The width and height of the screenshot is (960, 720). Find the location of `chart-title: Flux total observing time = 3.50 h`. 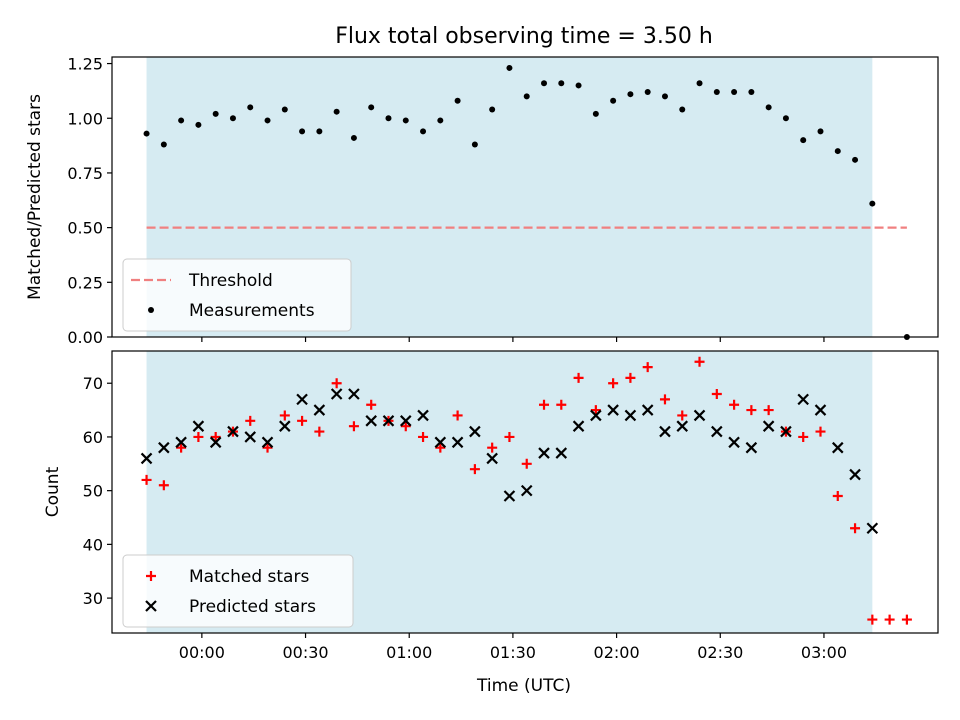

chart-title: Flux total observing time = 3.50 h is located at coordinates (524, 36).